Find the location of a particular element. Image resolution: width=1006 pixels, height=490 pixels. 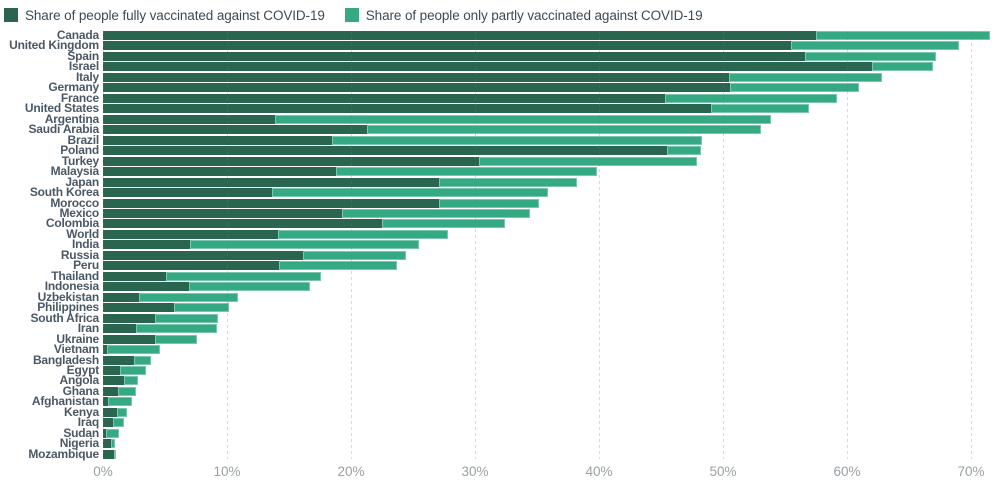

country-label: Peru is located at coordinates (86, 265).